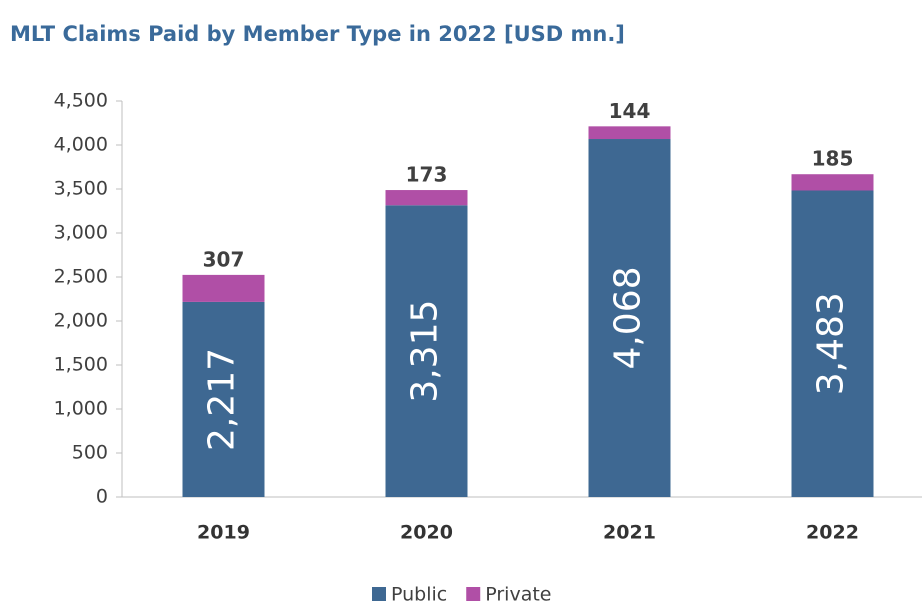  I want to click on y-tick-label: 4,500, so click(81, 101).